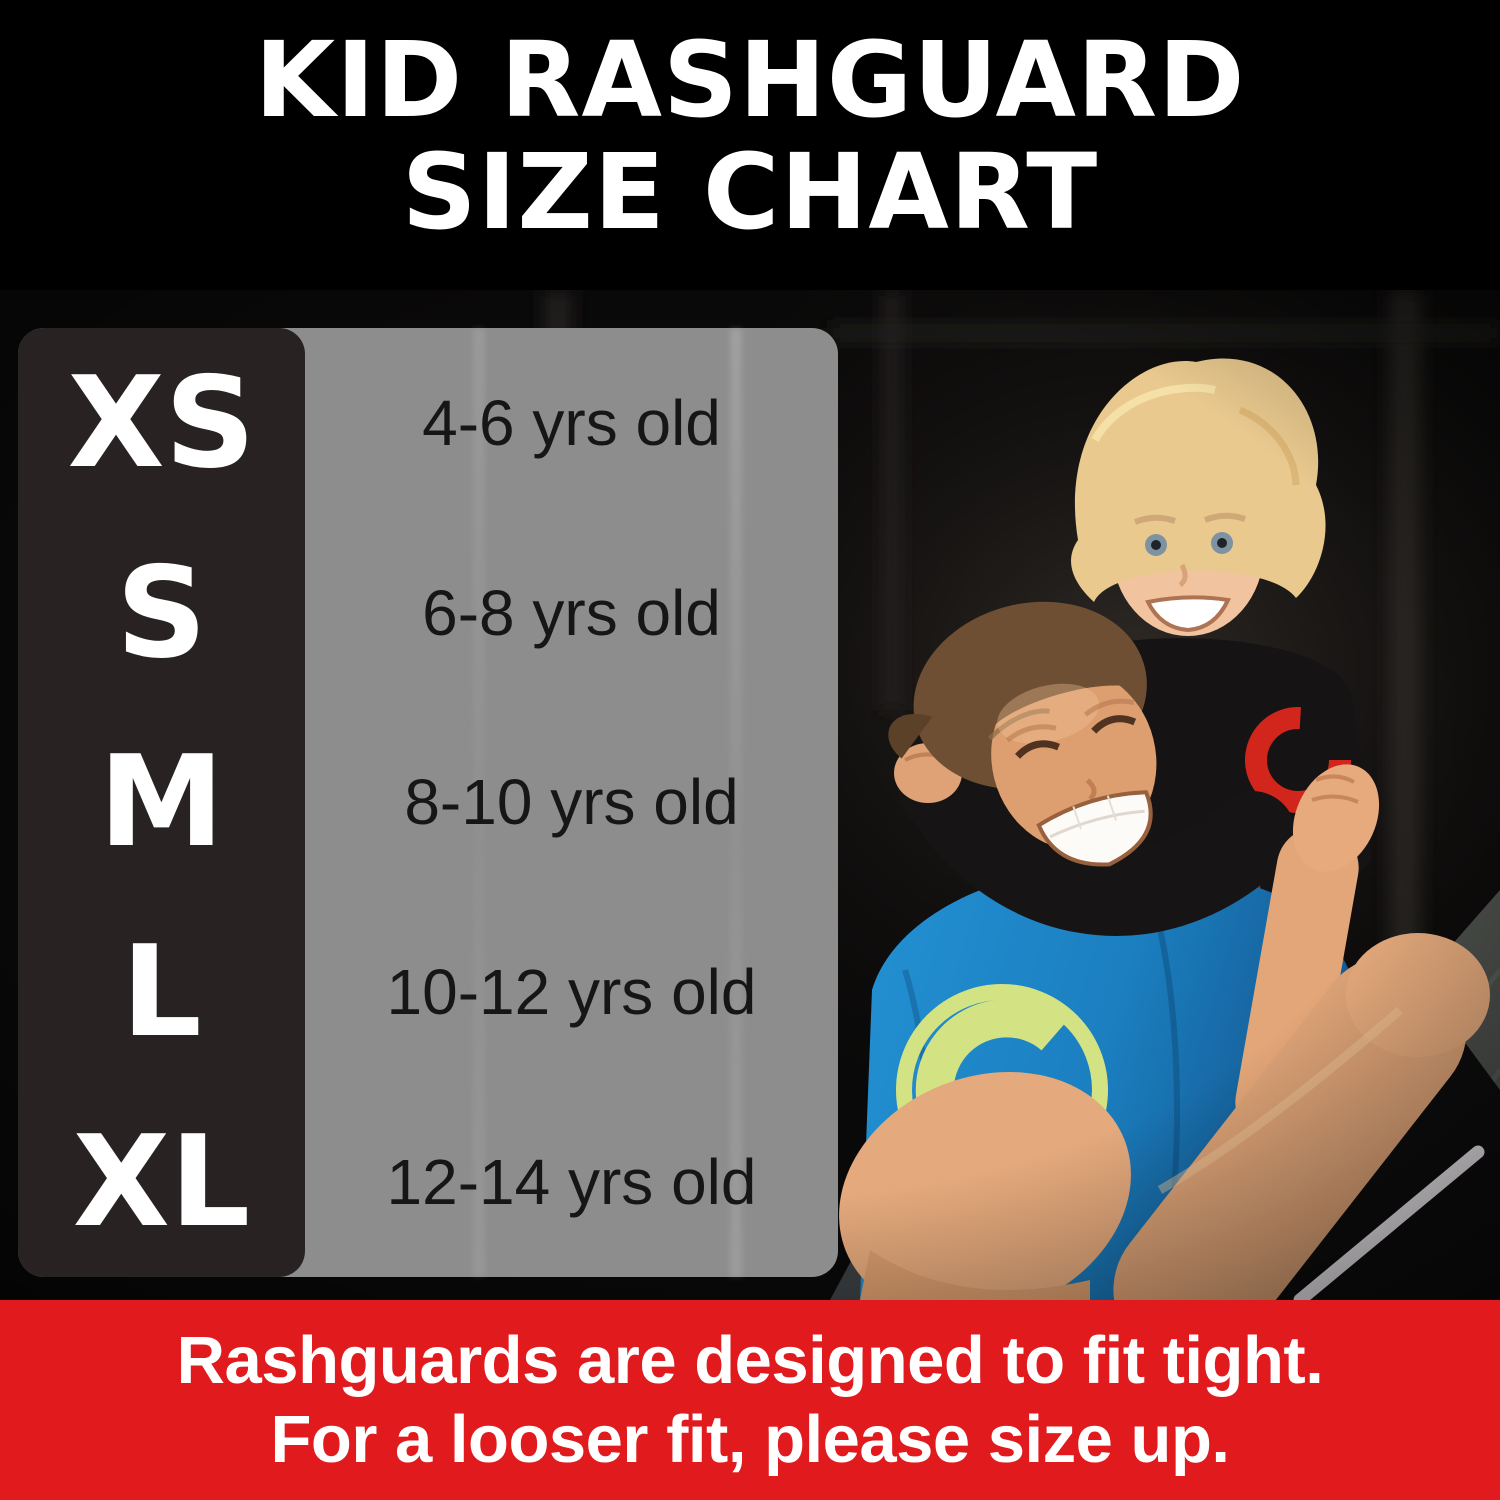 The image size is (1500, 1500). I want to click on size-label-m: M, so click(161, 802).